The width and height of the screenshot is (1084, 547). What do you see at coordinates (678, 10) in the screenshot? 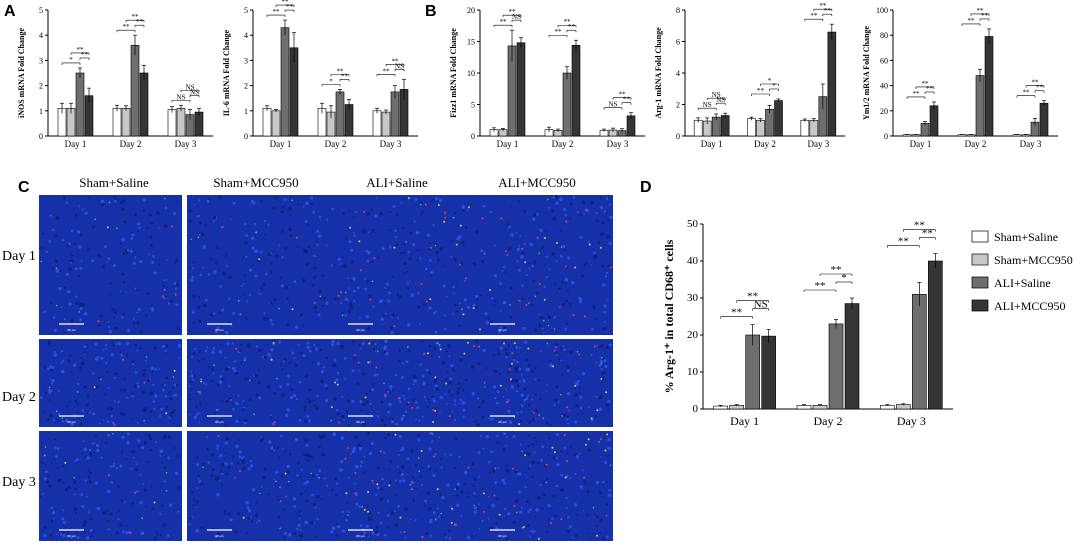
I see `y-tick-label: 8` at bounding box center [678, 10].